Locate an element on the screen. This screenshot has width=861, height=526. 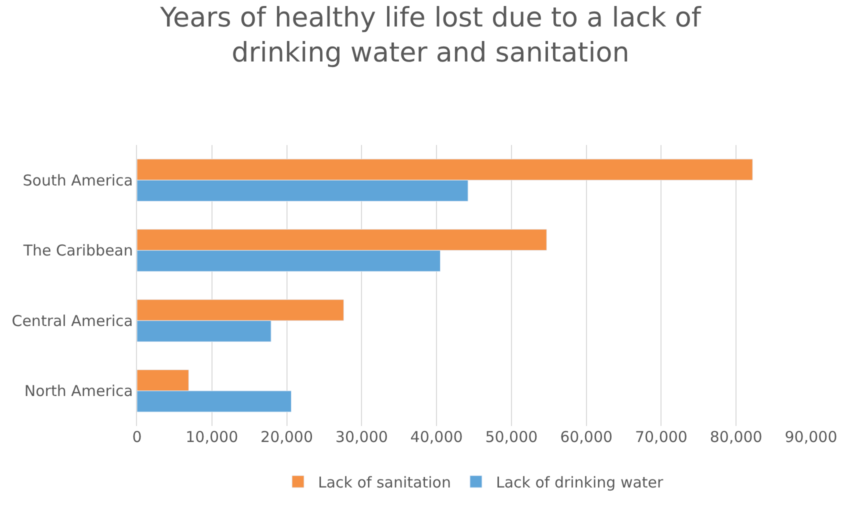
y-tick-label: North America is located at coordinates (78, 391).